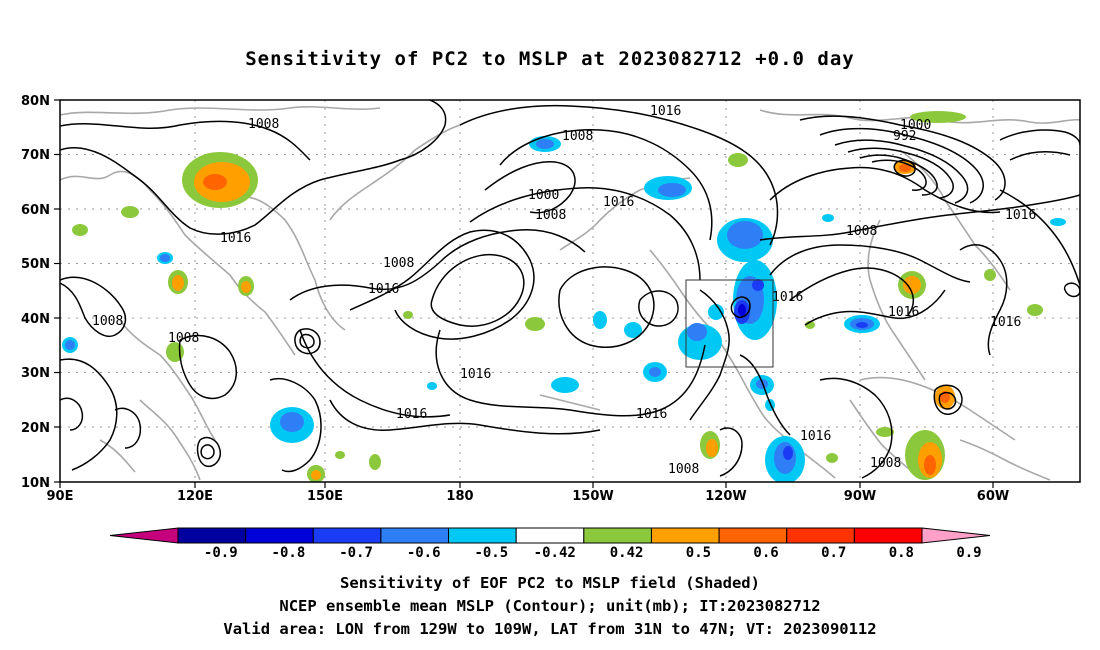  What do you see at coordinates (144, 535) in the screenshot?
I see `colorbar-min-triangle` at bounding box center [144, 535].